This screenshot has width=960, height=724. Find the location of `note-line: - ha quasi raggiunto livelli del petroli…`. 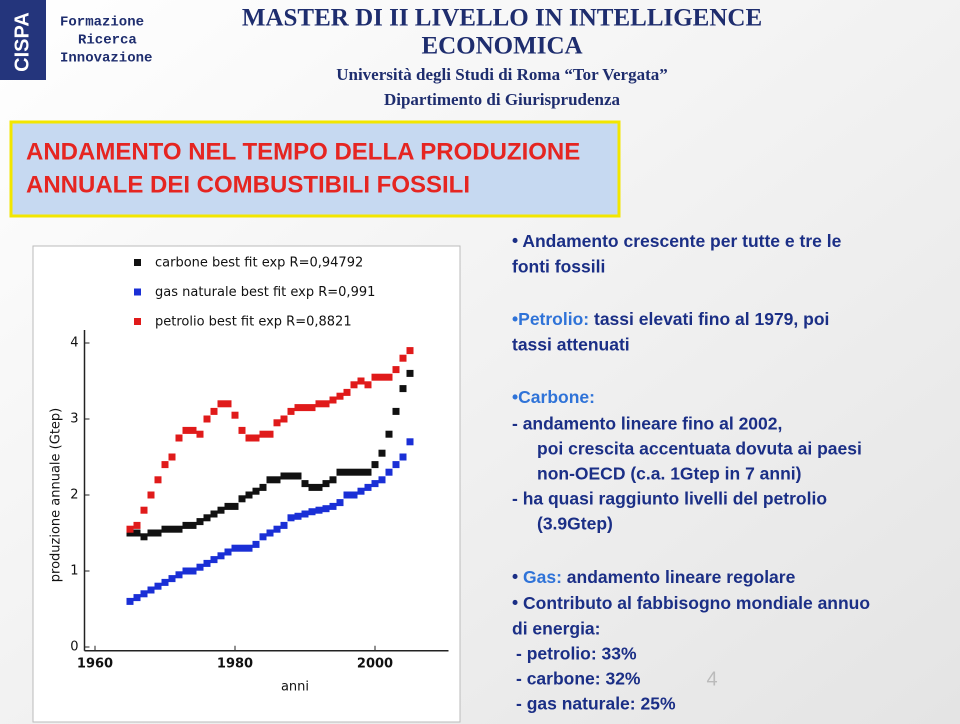

note-line: - ha quasi raggiunto livelli del petroli… is located at coordinates (669, 499).